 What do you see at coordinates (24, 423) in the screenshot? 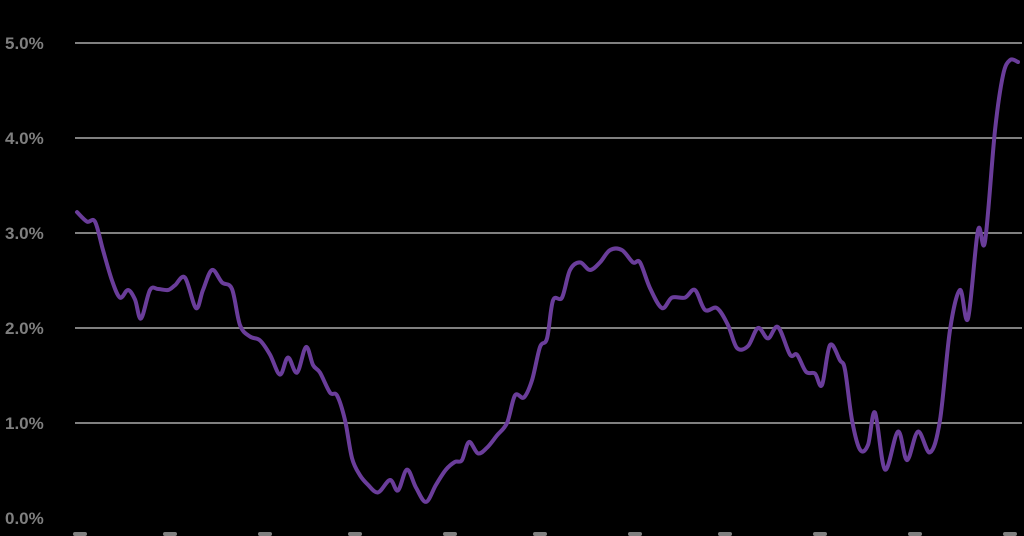
I see `y-tick-label: 1.0%` at bounding box center [24, 423].